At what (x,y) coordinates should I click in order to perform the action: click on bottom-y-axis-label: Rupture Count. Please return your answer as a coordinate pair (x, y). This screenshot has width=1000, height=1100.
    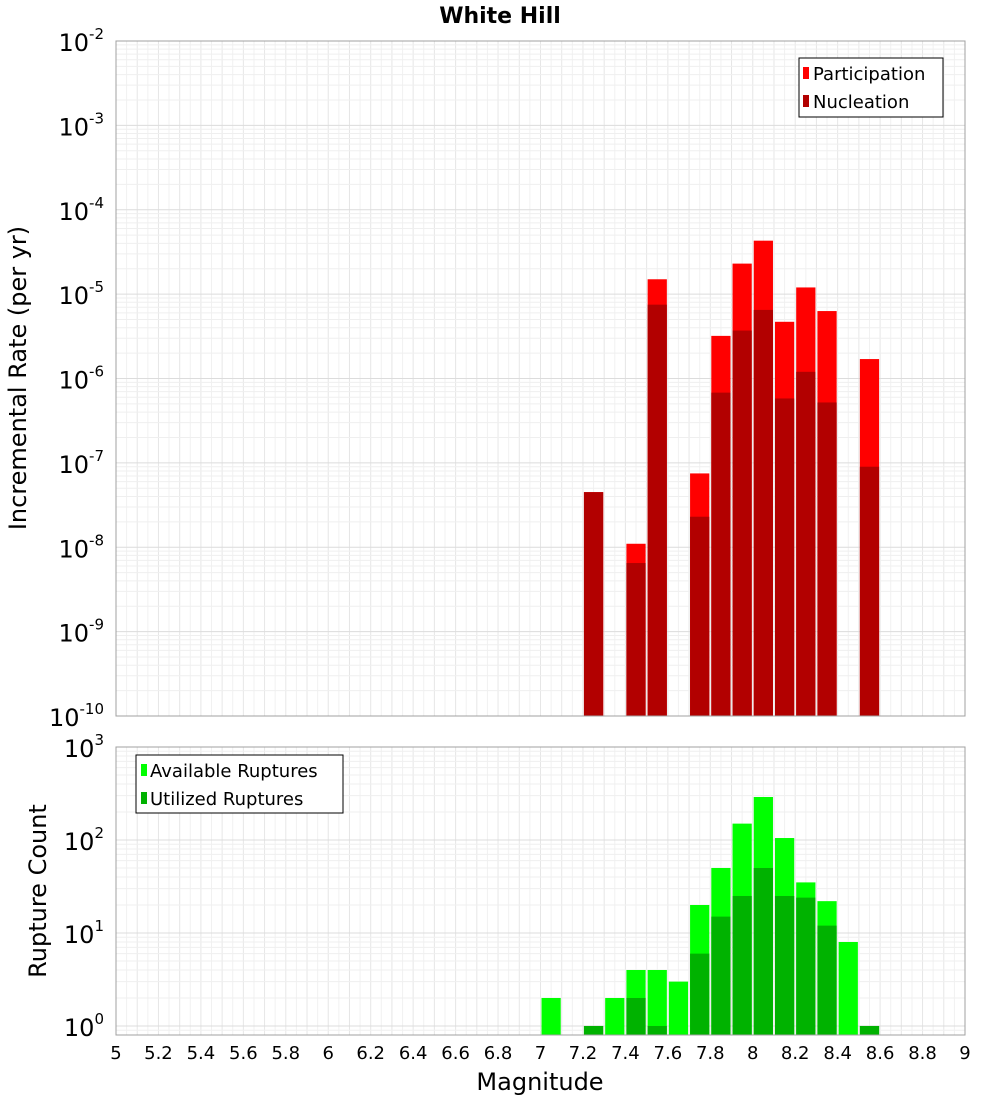
    Looking at the image, I should click on (38, 891).